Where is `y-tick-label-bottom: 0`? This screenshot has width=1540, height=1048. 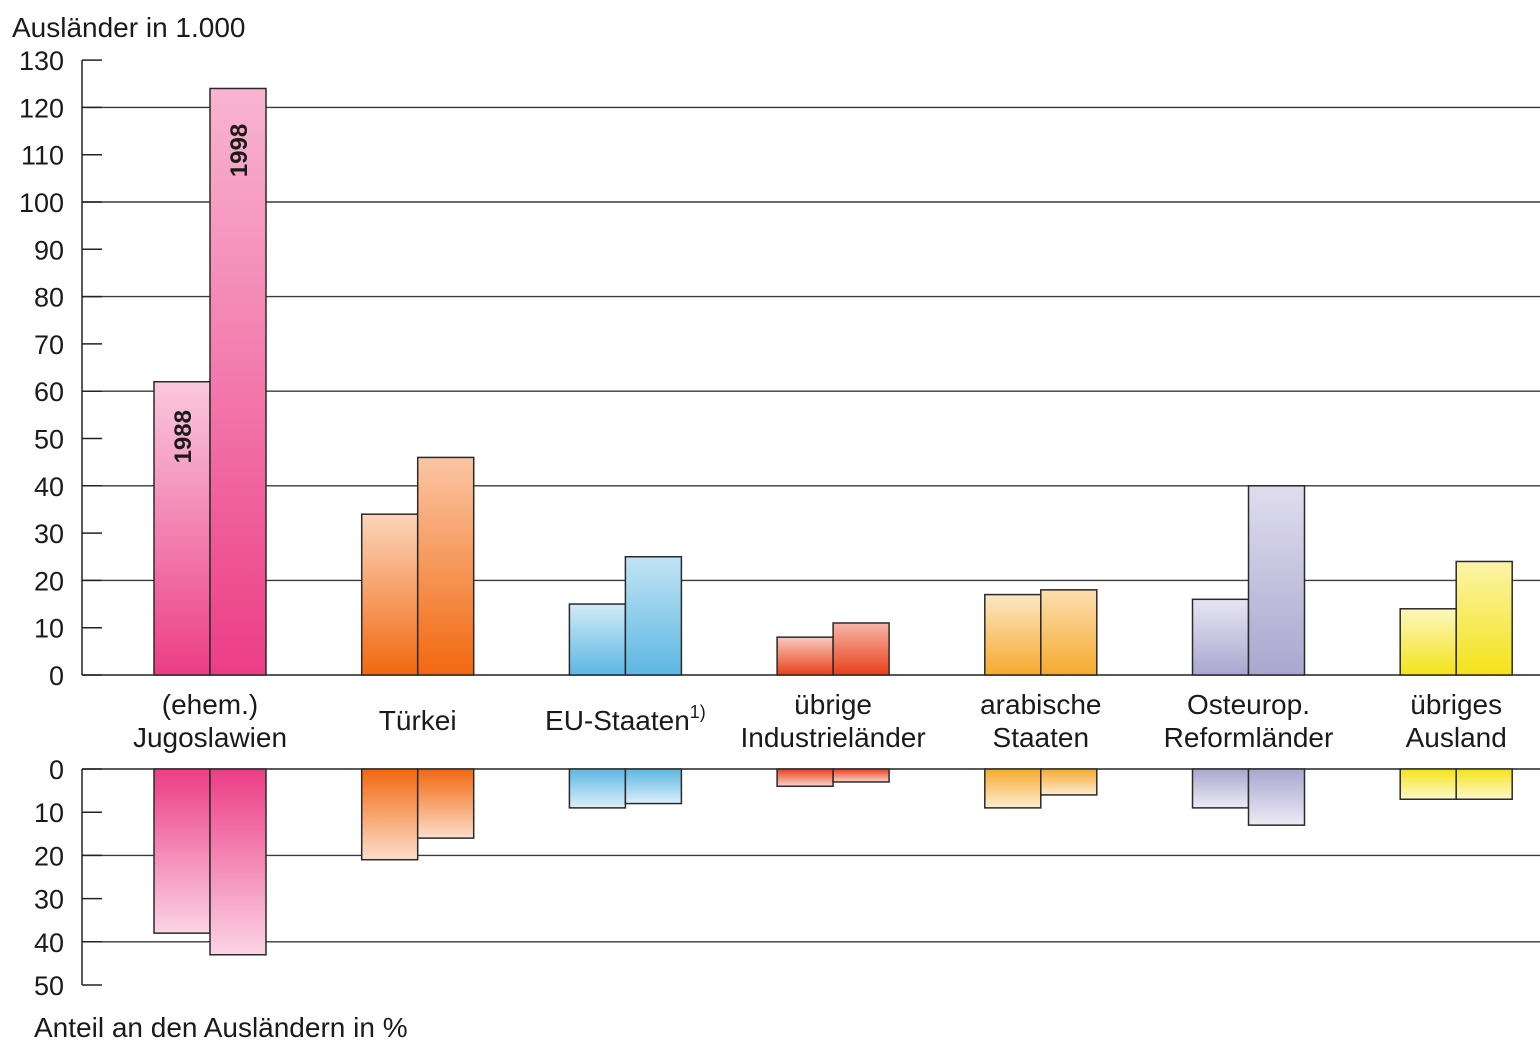
y-tick-label-bottom: 0 is located at coordinates (56, 770).